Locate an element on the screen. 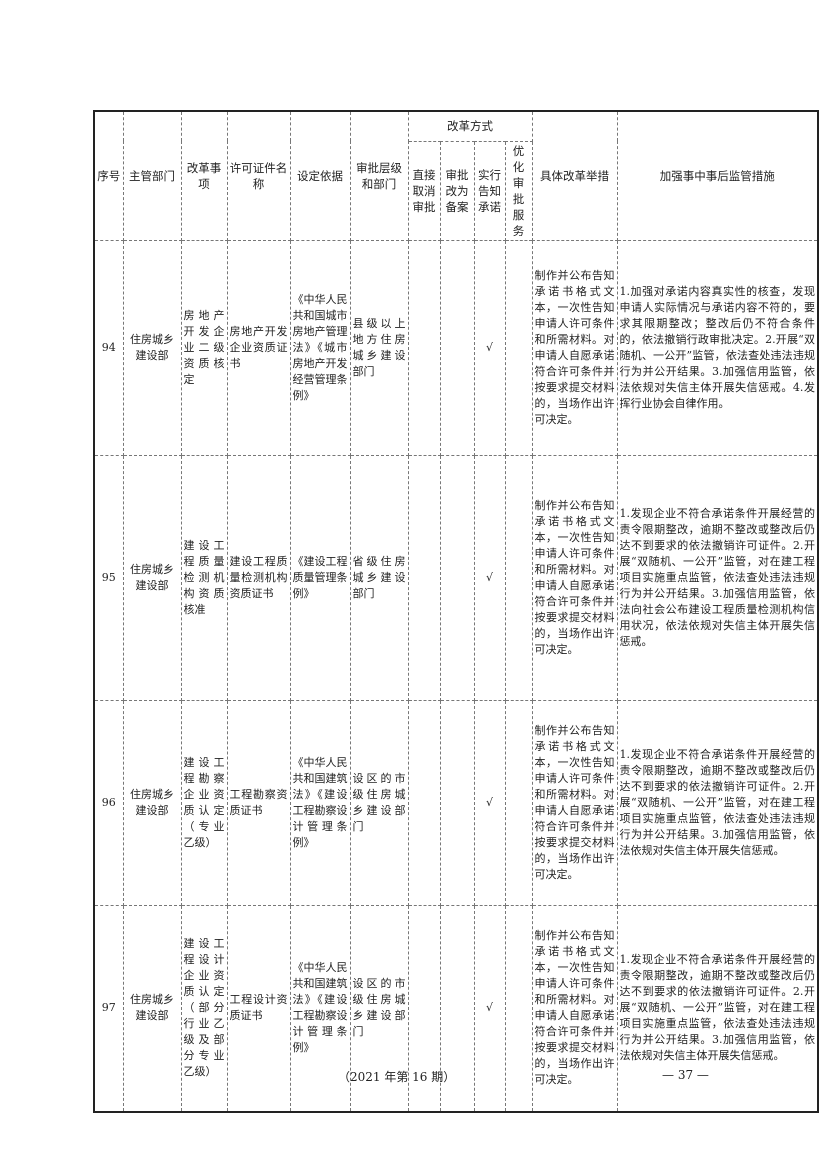 The image size is (827, 1170). header-license: 许可证件名称 is located at coordinates (258, 175).